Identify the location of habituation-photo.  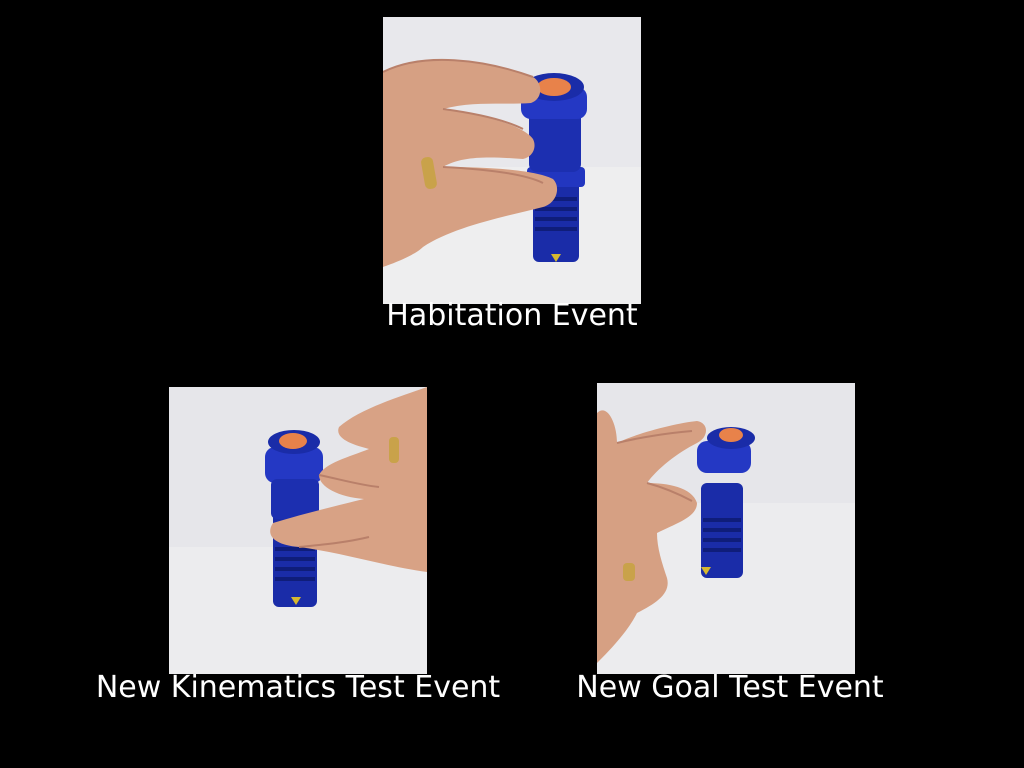
(512, 160).